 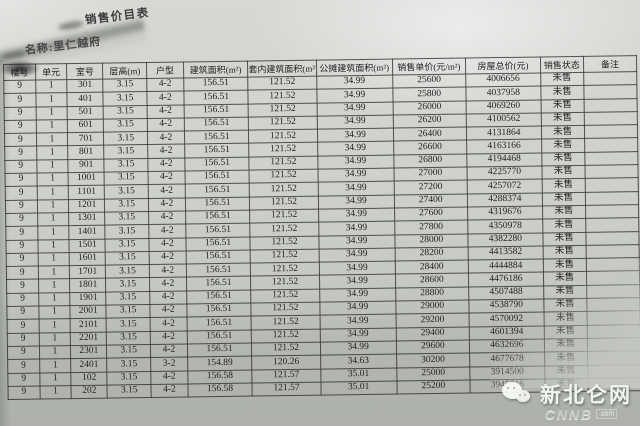 What do you see at coordinates (165, 70) in the screenshot?
I see `header-cell: 户型` at bounding box center [165, 70].